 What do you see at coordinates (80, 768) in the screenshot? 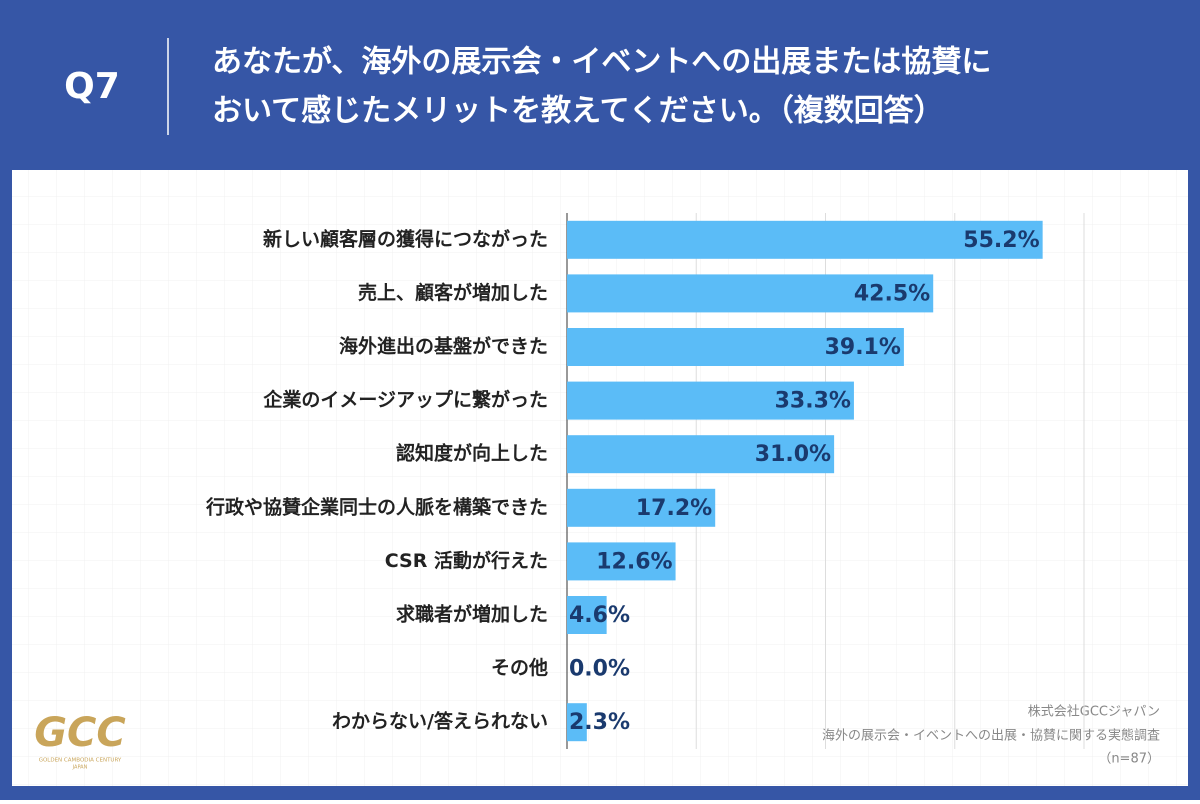
I see `logo-subtitle: JAPAN` at bounding box center [80, 768].